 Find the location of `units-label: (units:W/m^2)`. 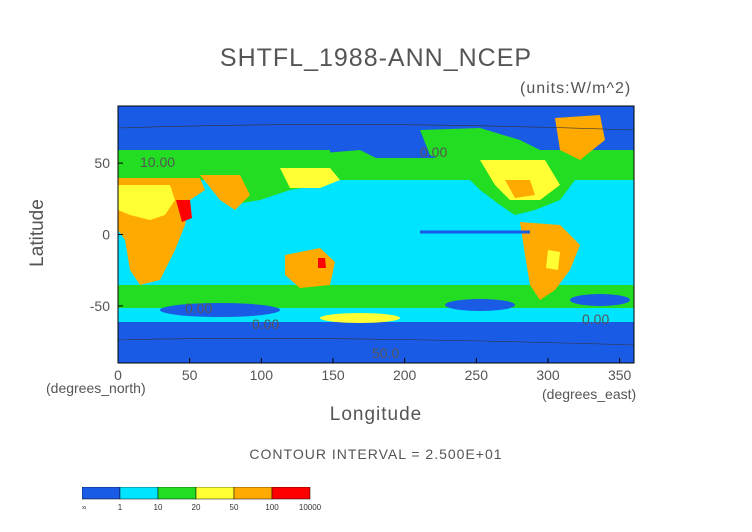

units-label: (units:W/m^2) is located at coordinates (576, 88).